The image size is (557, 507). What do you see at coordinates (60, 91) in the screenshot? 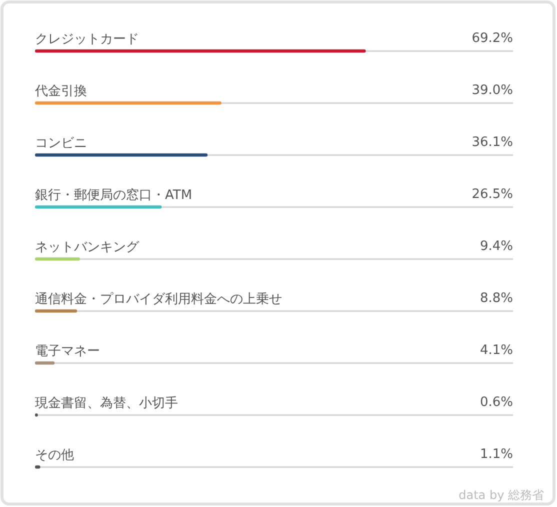
I see `y-tick-label: 代金引換` at bounding box center [60, 91].